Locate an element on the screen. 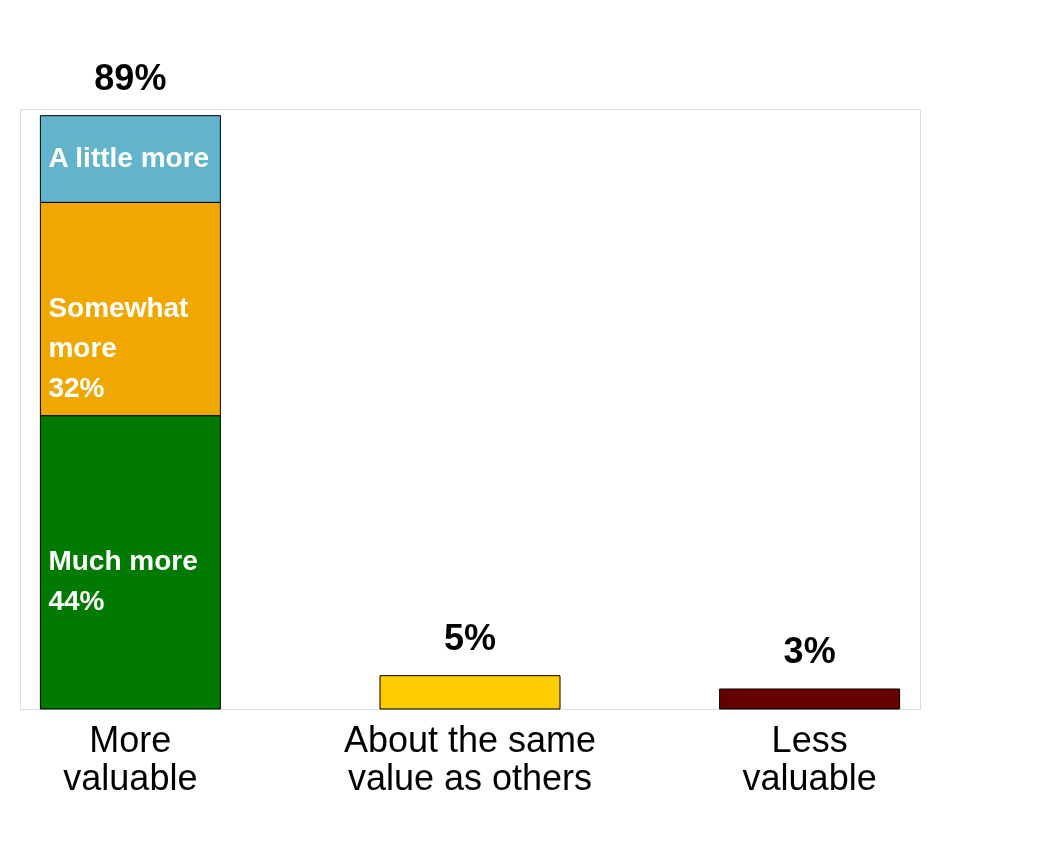 The width and height of the screenshot is (1054, 847). total-label: 89% is located at coordinates (130, 77).